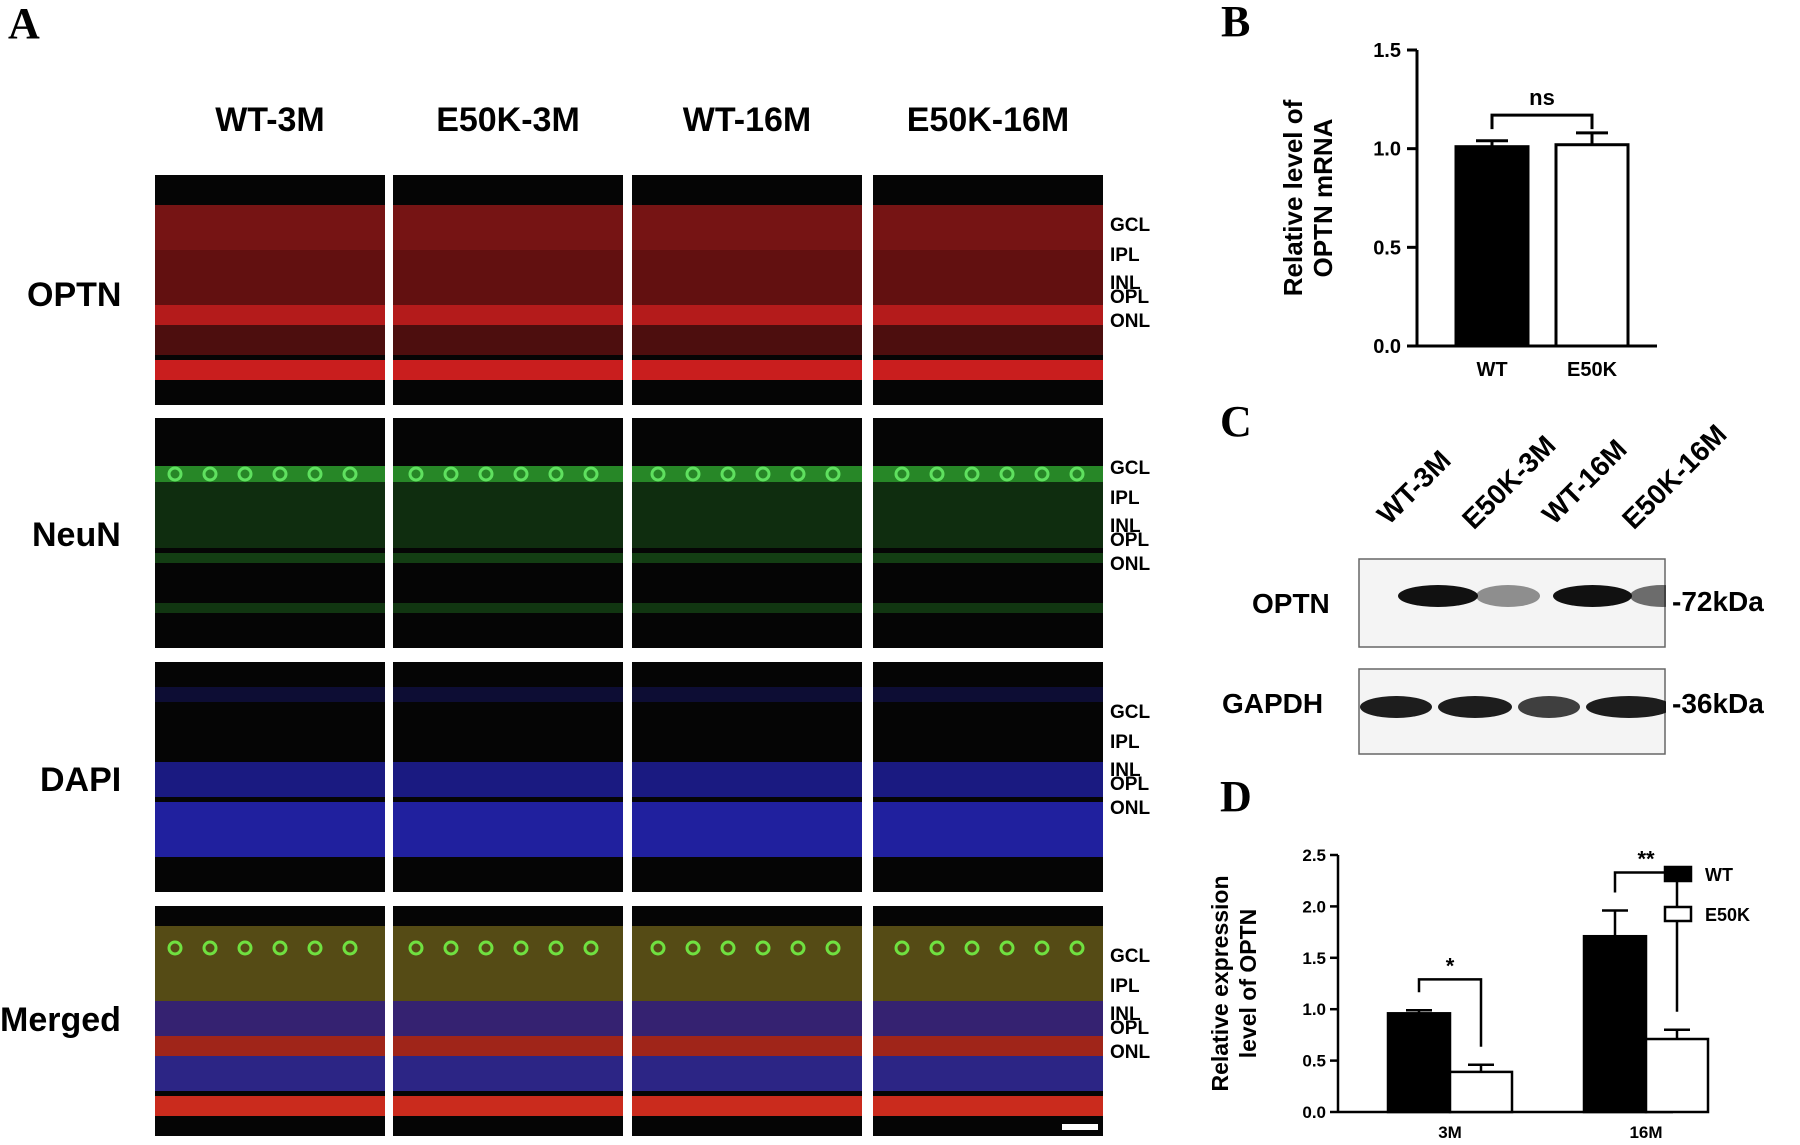 The height and width of the screenshot is (1145, 1800). Describe the element at coordinates (76, 535) in the screenshot. I see `row-label-neun: NeuN` at that location.